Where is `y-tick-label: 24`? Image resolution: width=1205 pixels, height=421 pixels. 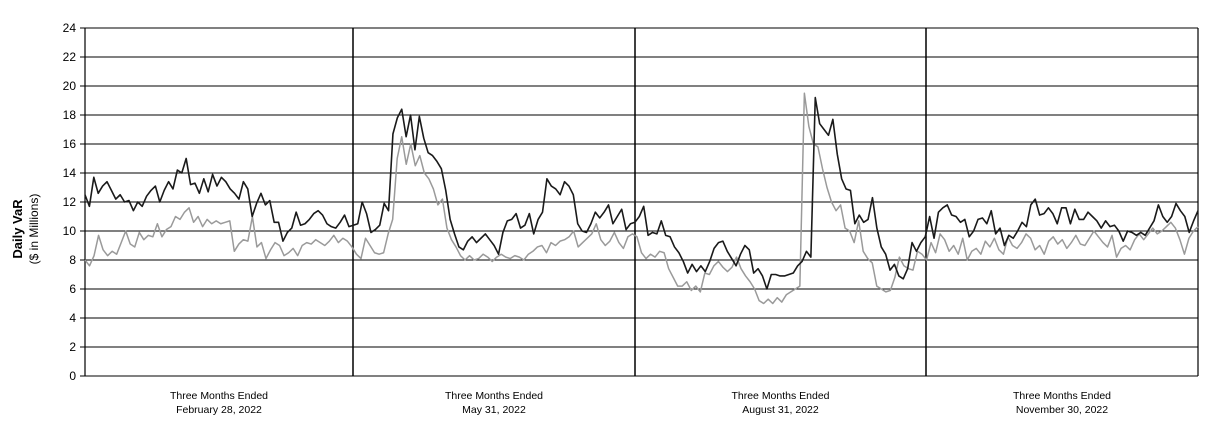
y-tick-label: 24 is located at coordinates (70, 28).